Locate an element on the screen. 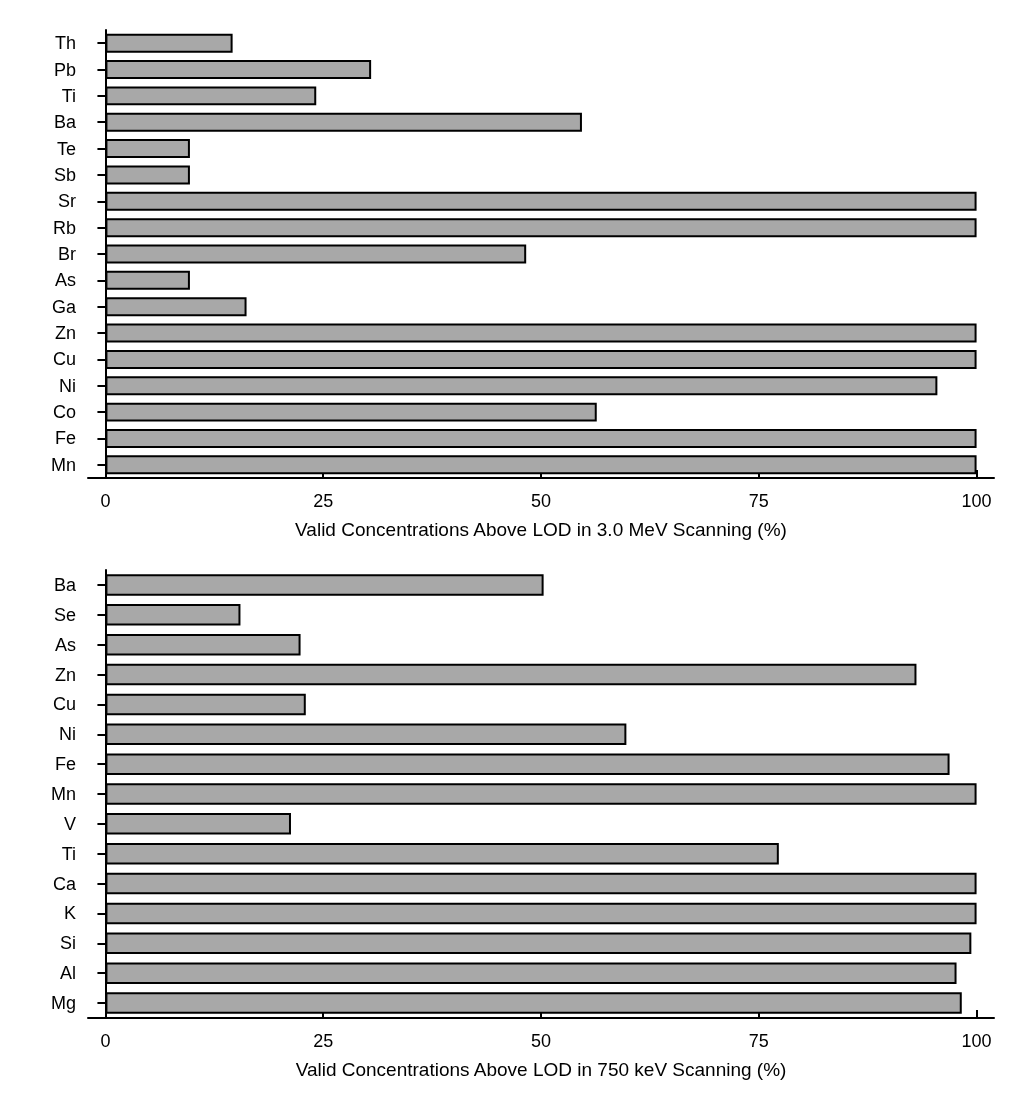  y-tick-label: Al is located at coordinates (67, 973).